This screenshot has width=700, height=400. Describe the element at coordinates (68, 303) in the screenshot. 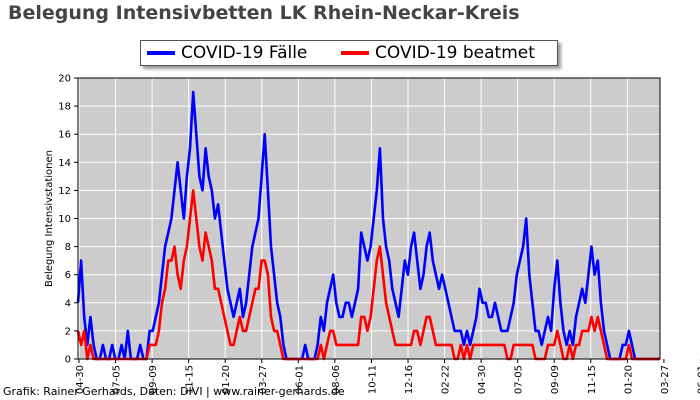

I see `y-tick-label-2: 4` at that location.